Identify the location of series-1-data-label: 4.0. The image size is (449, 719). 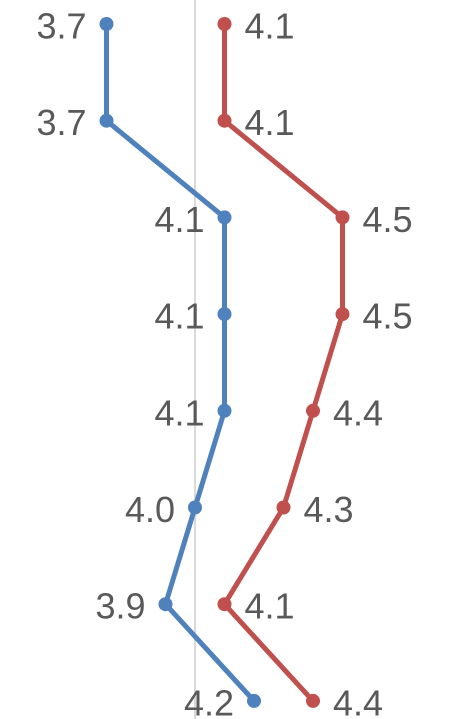
(150, 509).